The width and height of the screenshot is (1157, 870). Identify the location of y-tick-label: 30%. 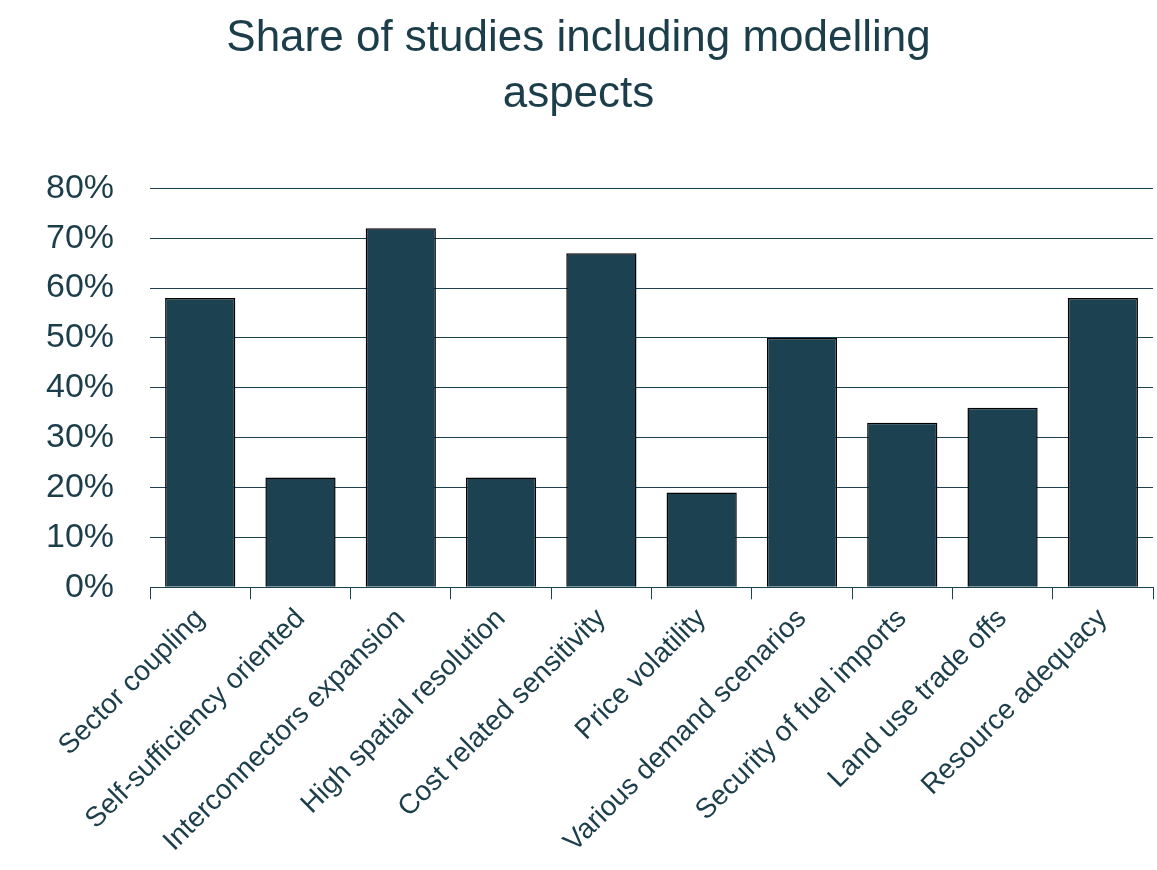
(80, 435).